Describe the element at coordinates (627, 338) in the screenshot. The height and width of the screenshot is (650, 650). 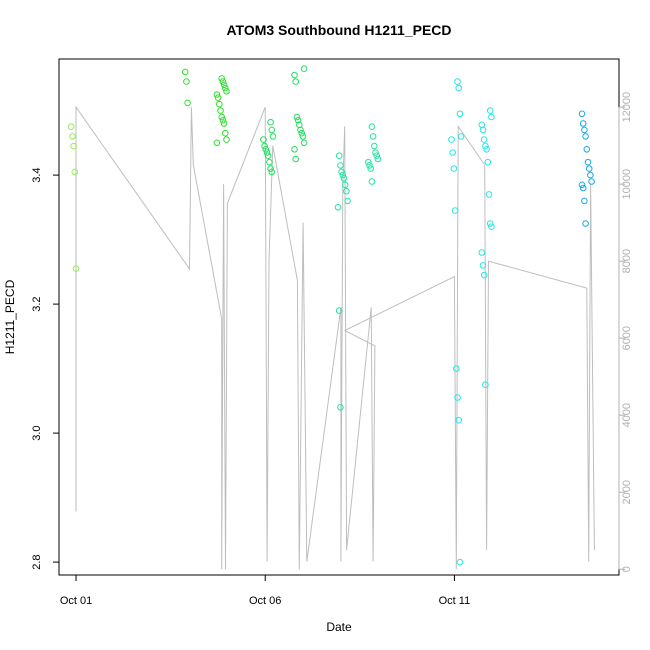
I see `y2-tick-label: 6000` at that location.